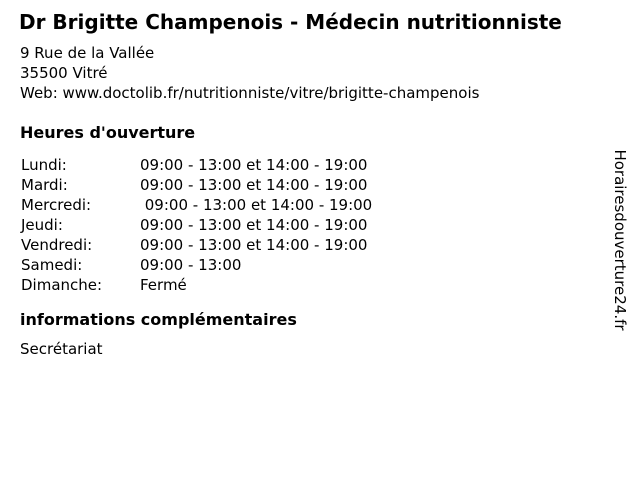 The image size is (640, 480). I want to click on table-row: Jeudi: 09:00 - 13:00 et 14:00 - 19:00, so click(196, 225).